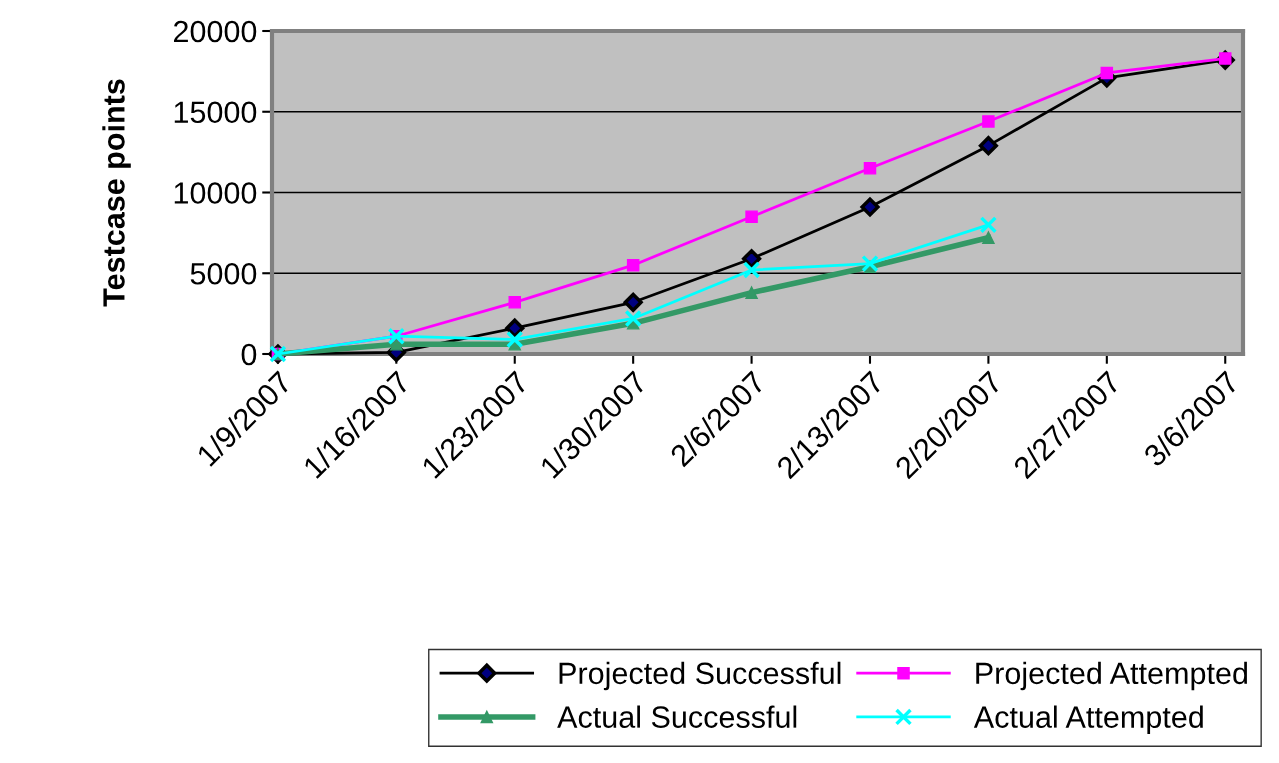 The height and width of the screenshot is (763, 1279). I want to click on y-tick-label: 0, so click(249, 354).